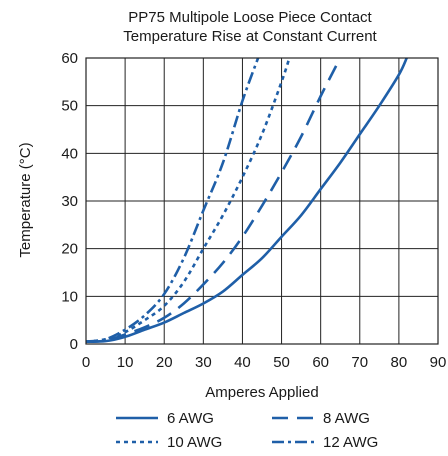 The width and height of the screenshot is (448, 456). Describe the element at coordinates (203, 362) in the screenshot. I see `x-tick-label: 30` at that location.